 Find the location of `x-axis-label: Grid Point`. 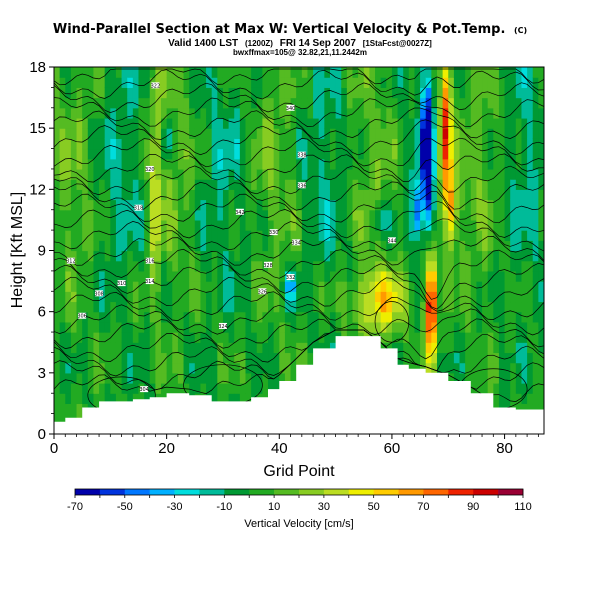

x-axis-label: Grid Point is located at coordinates (299, 471).